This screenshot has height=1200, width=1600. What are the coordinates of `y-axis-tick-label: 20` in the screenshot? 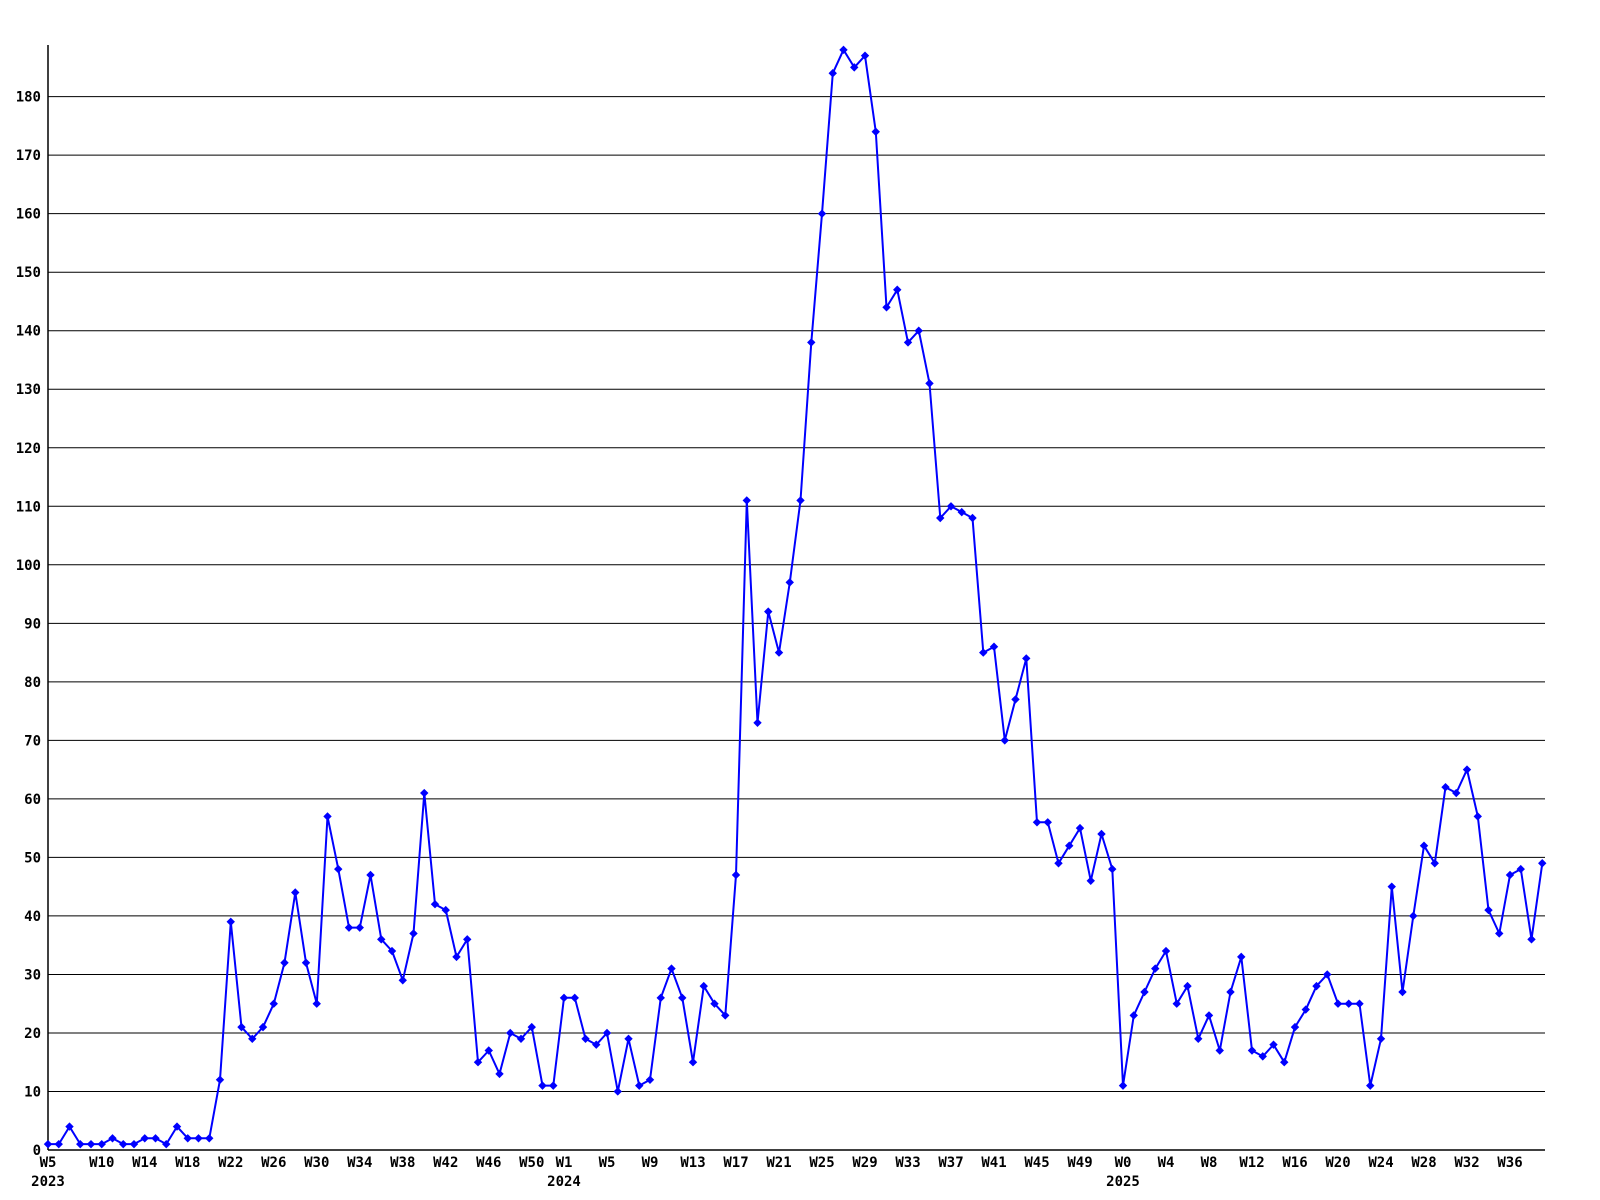 It's located at (32, 1034).